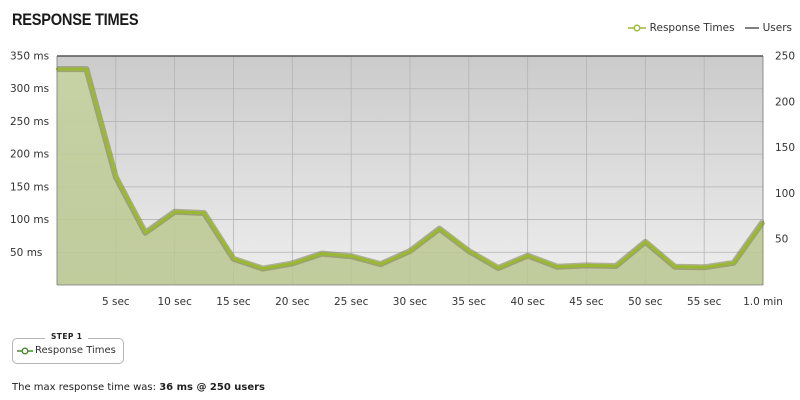 The width and height of the screenshot is (800, 400). I want to click on x-tick-label: 10 sec, so click(174, 302).